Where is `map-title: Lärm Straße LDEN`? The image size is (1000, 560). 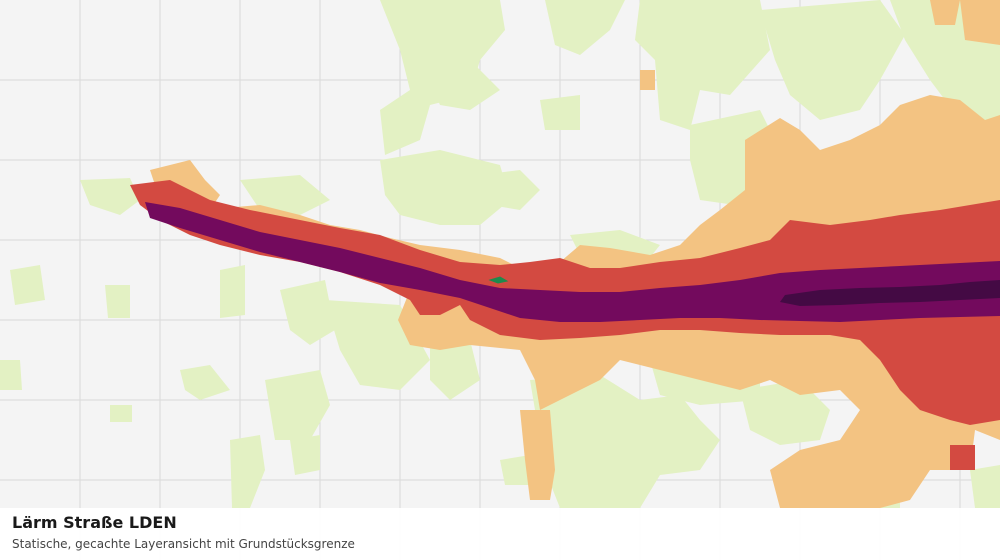
map-title: Lärm Straße LDEN is located at coordinates (94, 522).